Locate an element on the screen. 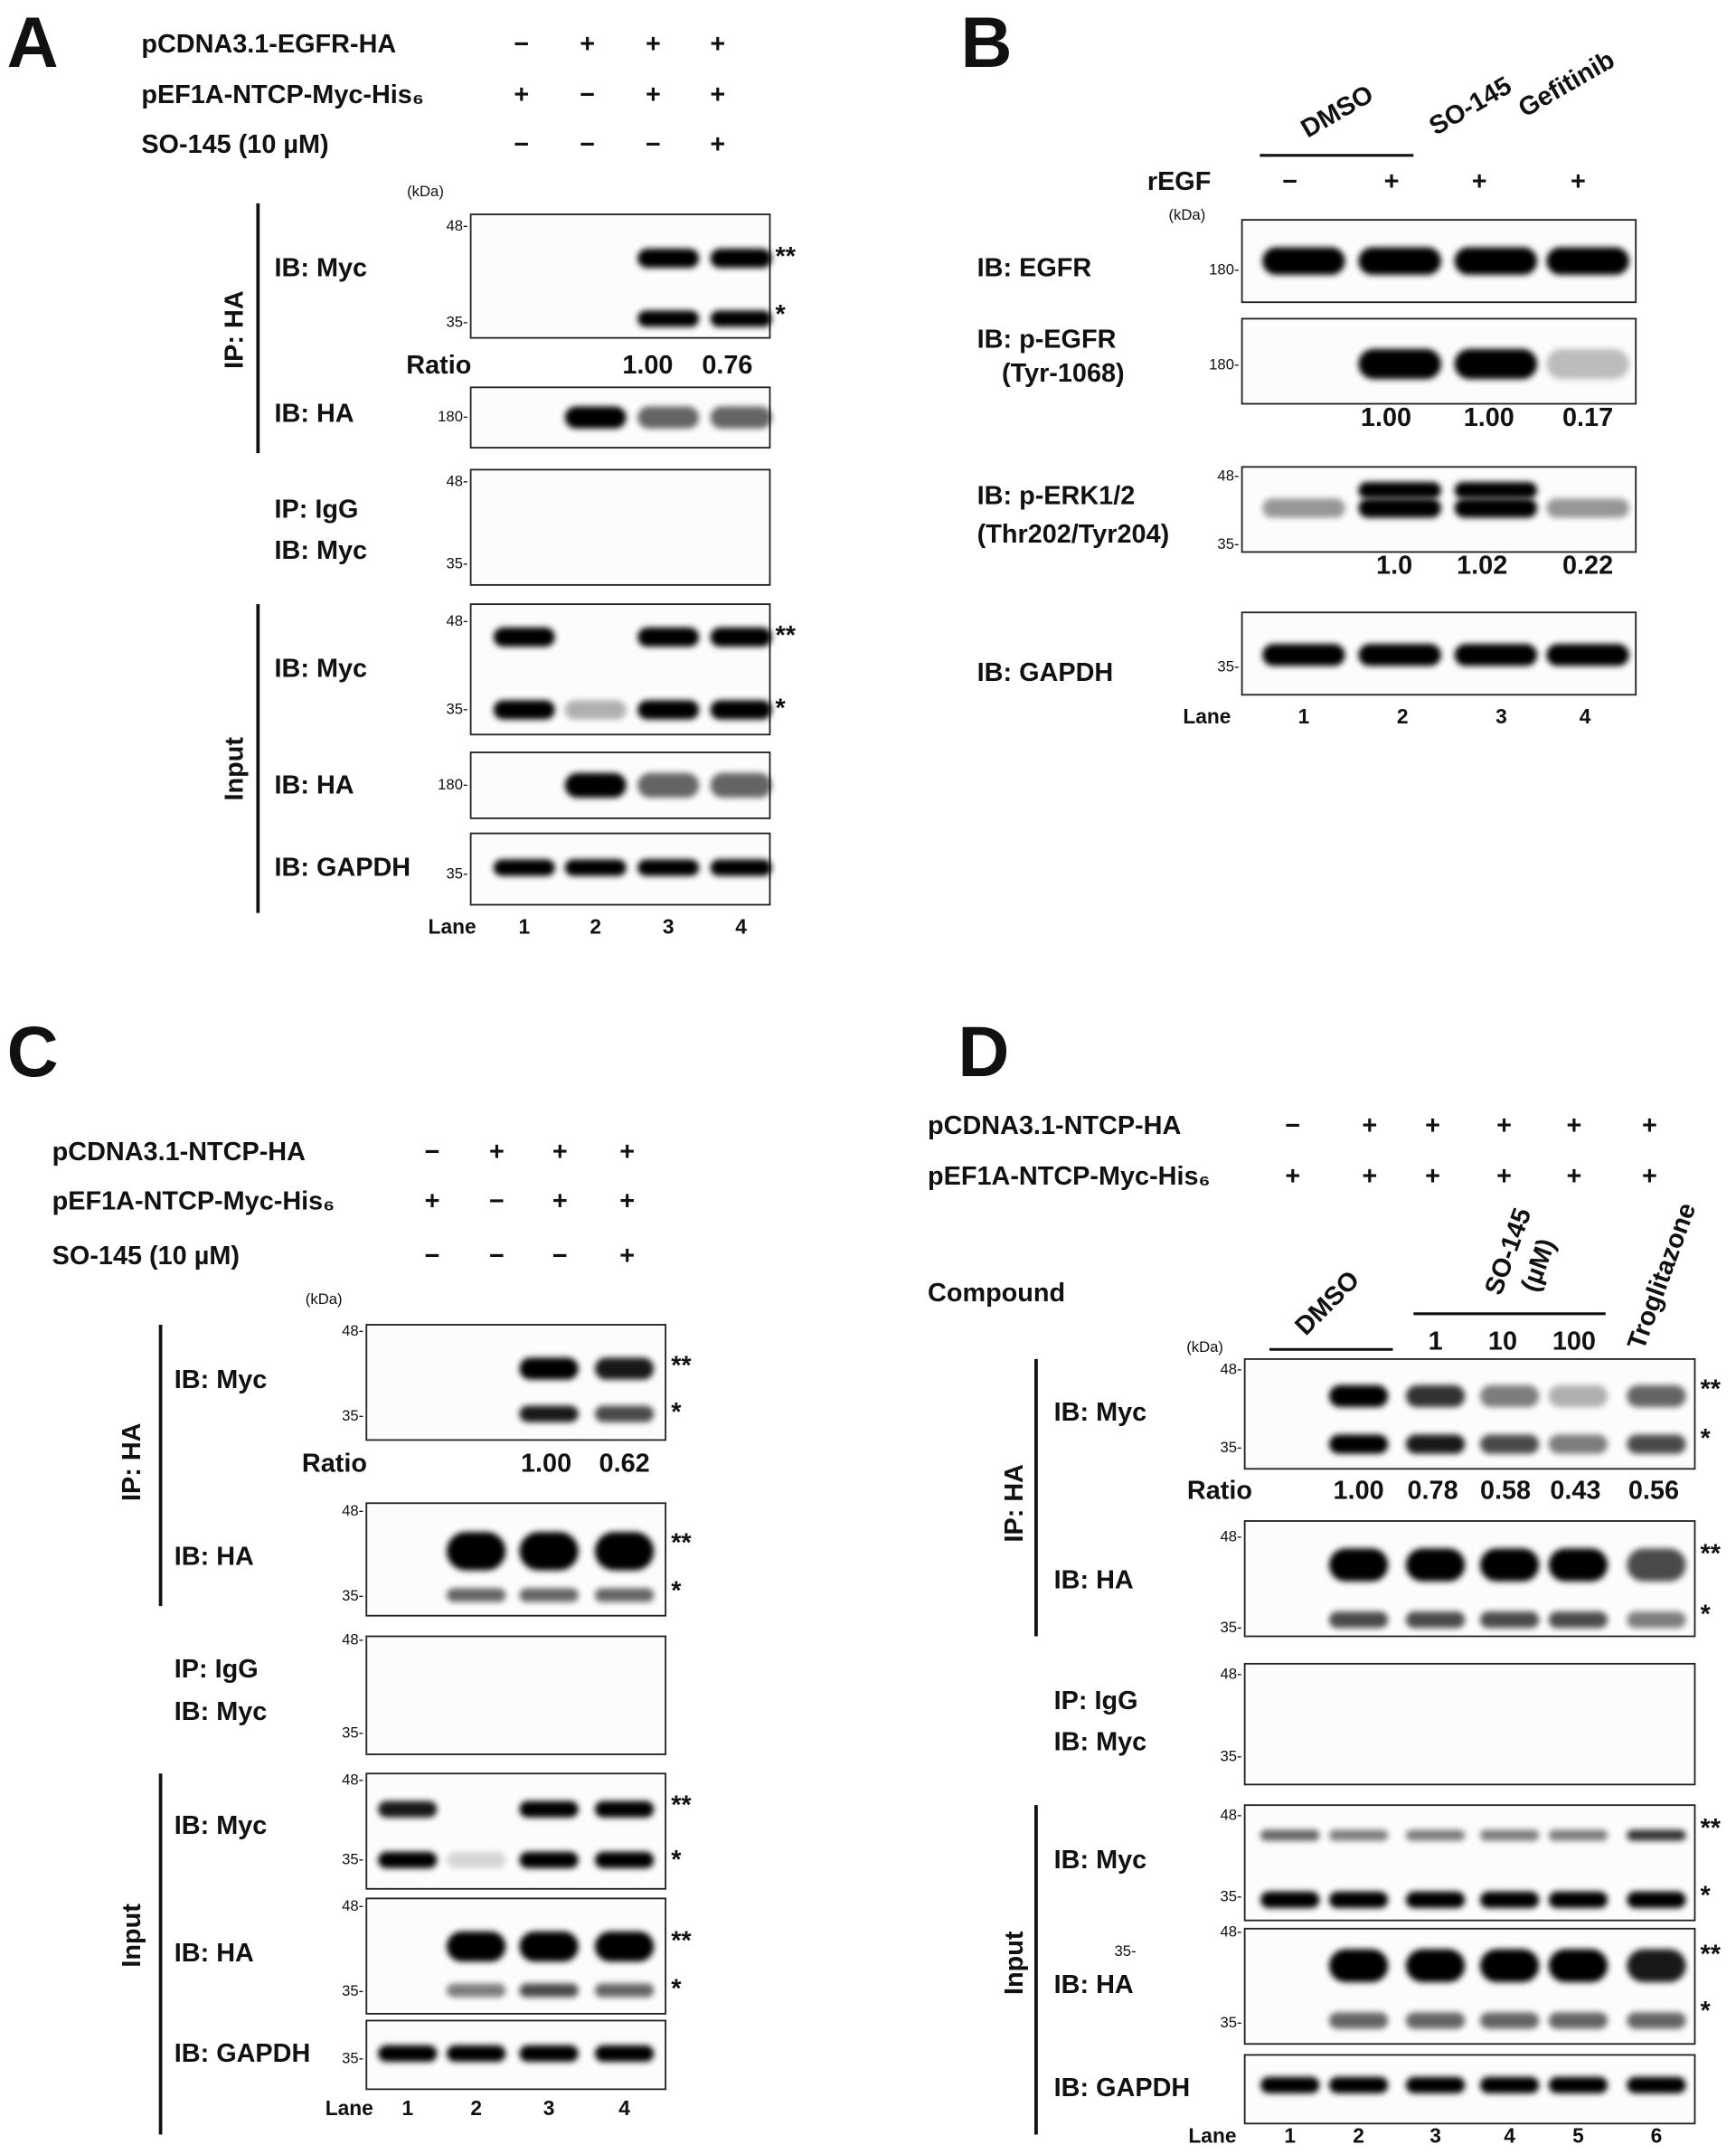 This screenshot has width=1736, height=2154. blot-label: IB: HA is located at coordinates (314, 413).